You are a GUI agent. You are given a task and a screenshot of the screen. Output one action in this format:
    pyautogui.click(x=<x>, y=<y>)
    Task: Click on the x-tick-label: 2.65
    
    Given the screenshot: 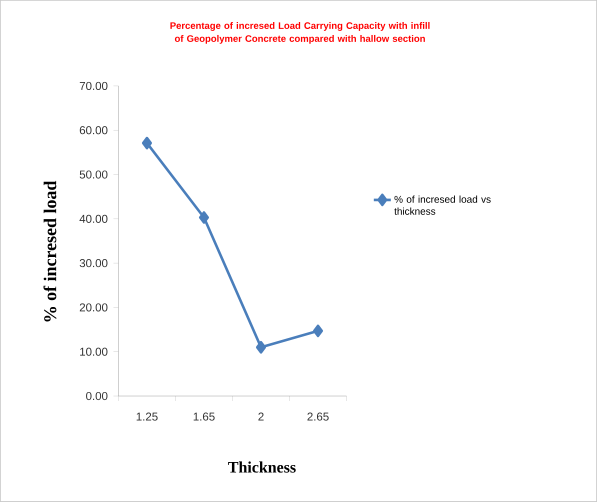 What is the action you would take?
    pyautogui.click(x=318, y=416)
    